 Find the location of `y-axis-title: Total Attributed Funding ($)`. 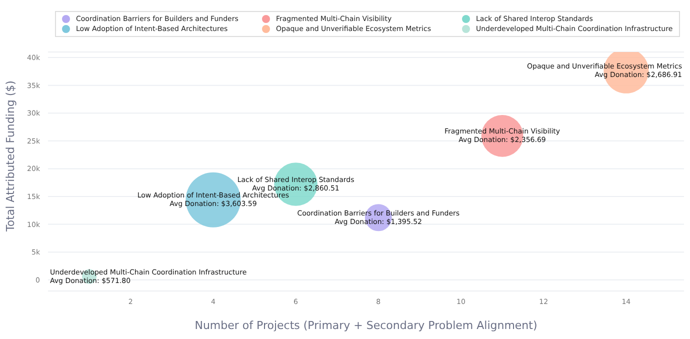

y-axis-title: Total Attributed Funding ($) is located at coordinates (10, 156).